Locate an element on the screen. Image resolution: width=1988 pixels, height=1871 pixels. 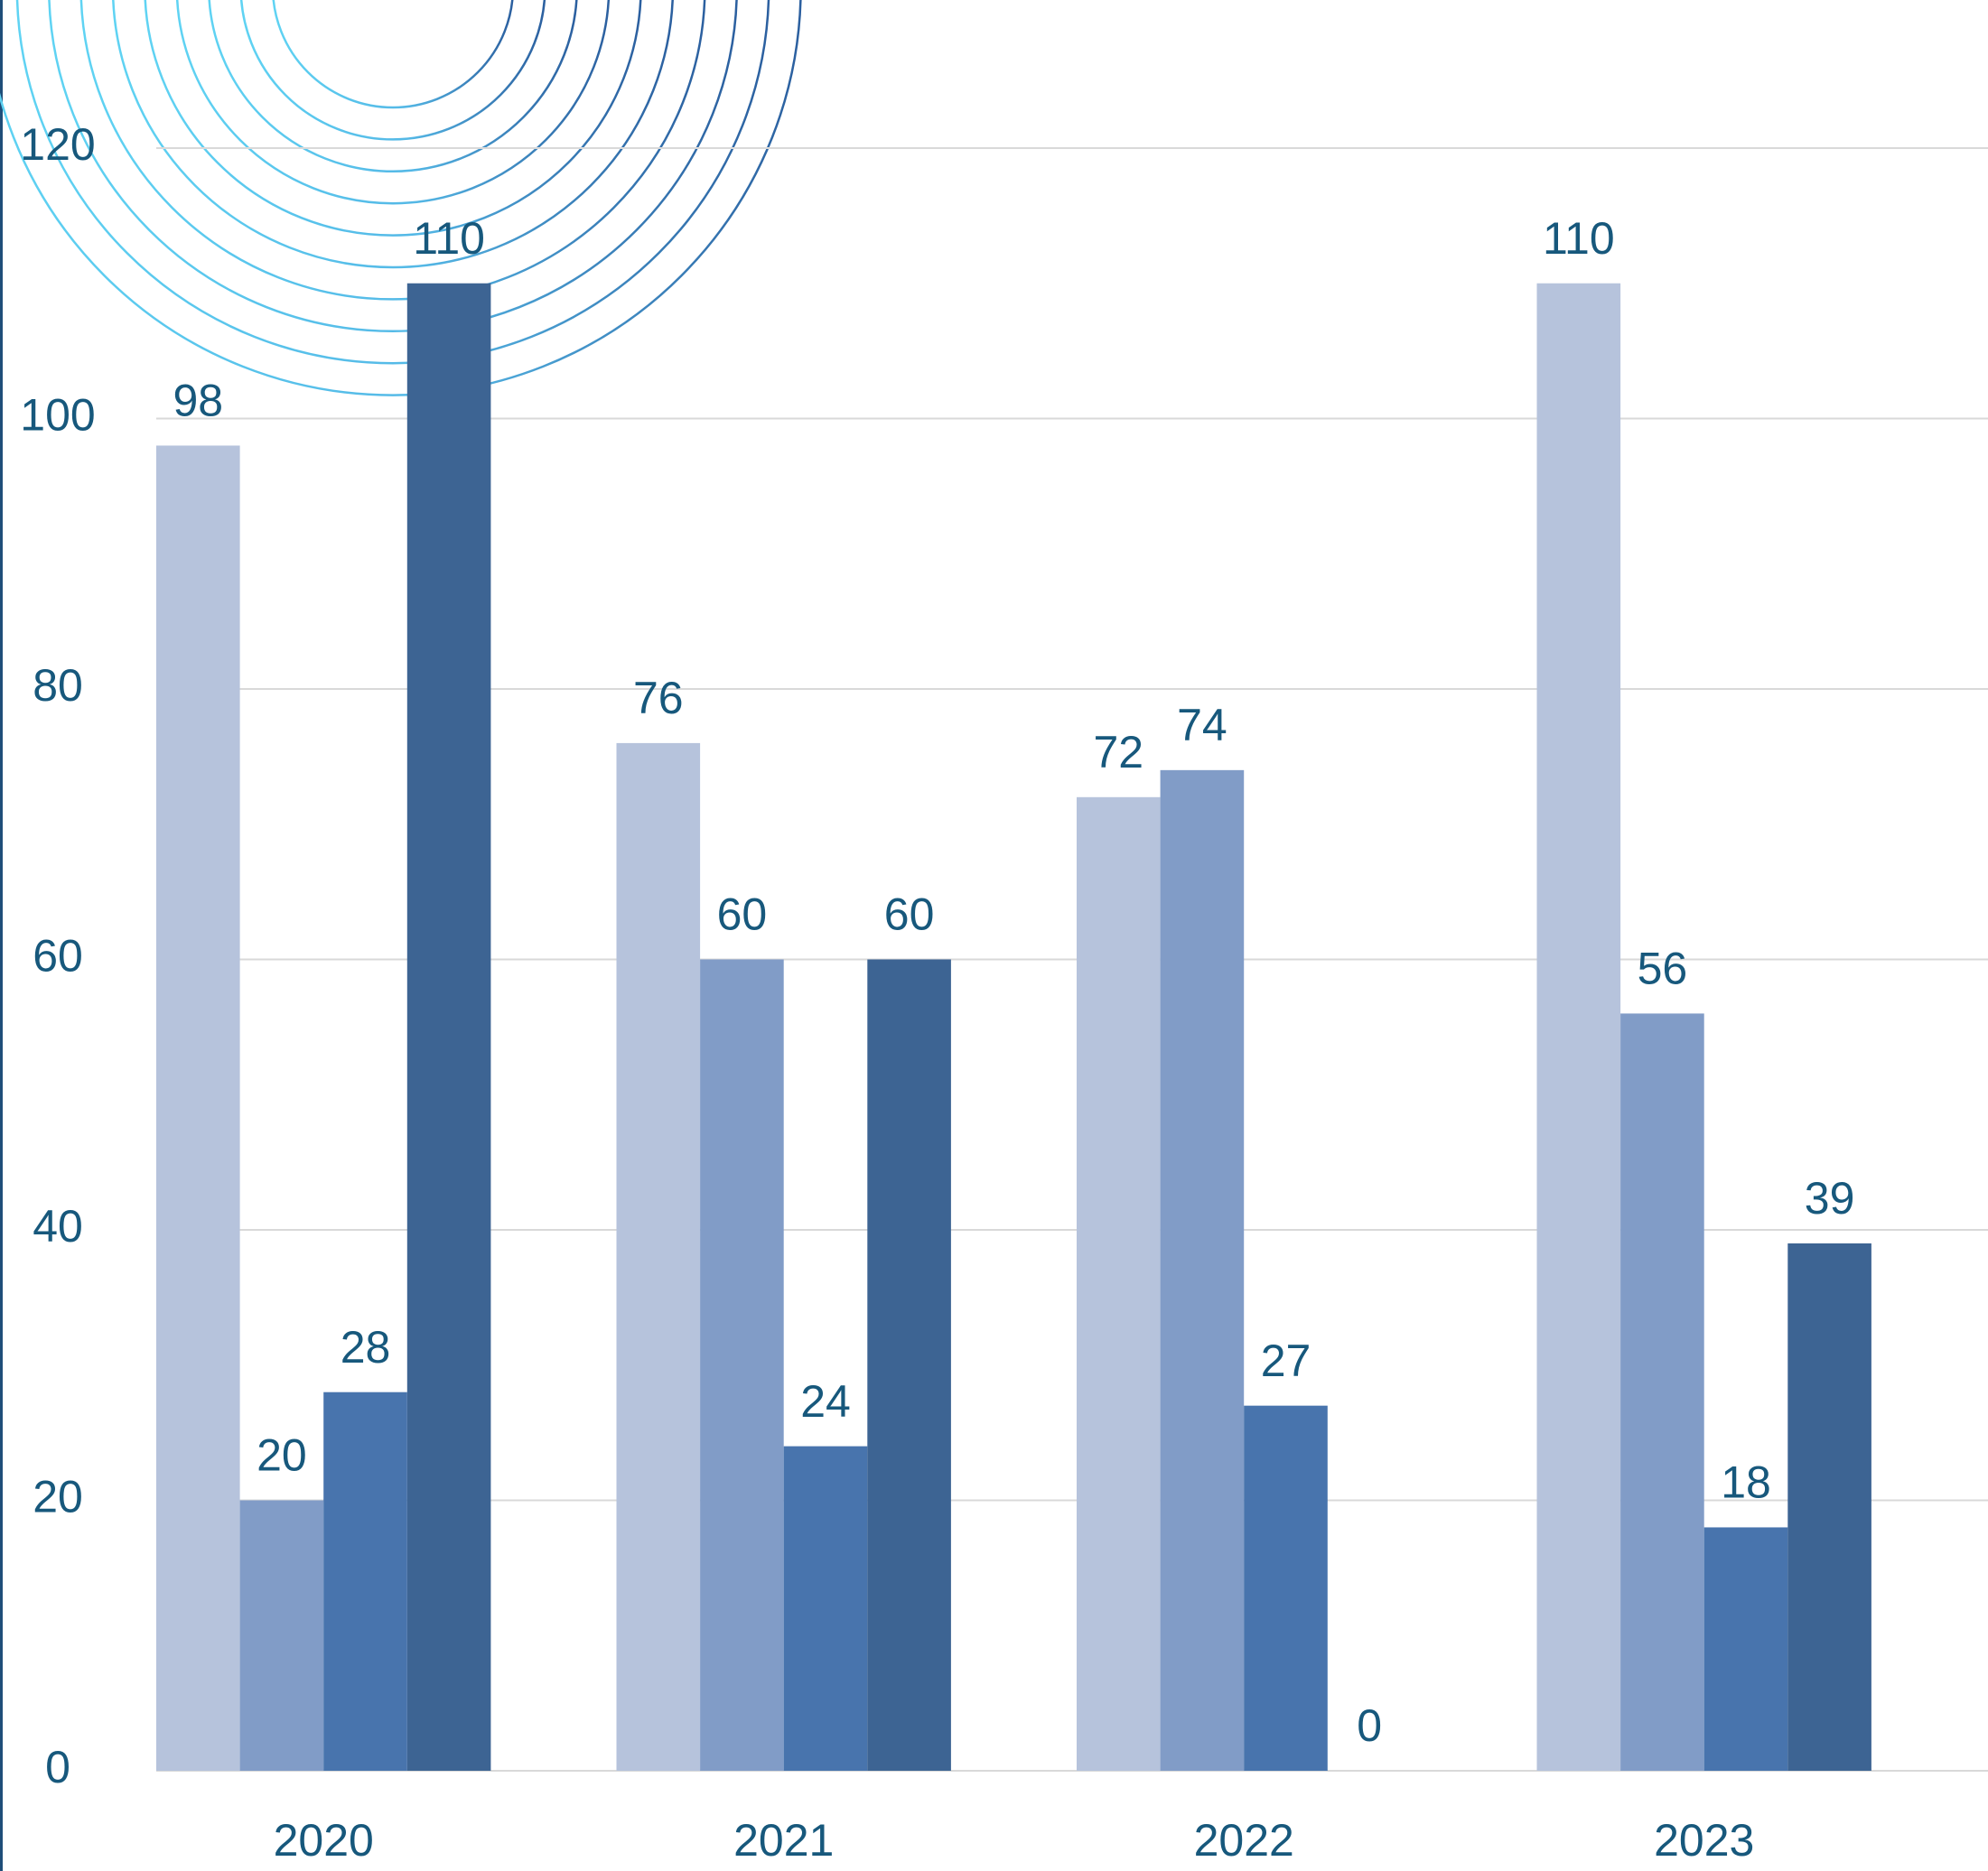
value-label: 20 is located at coordinates (282, 1455).